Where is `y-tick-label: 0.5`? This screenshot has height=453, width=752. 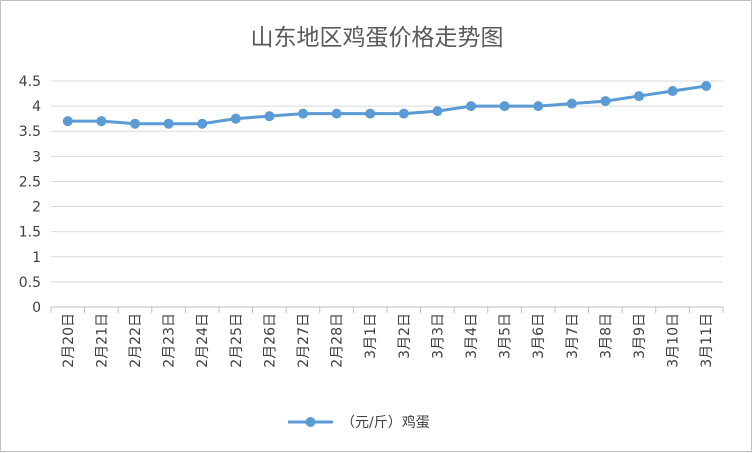
y-tick-label: 0.5 is located at coordinates (30, 283).